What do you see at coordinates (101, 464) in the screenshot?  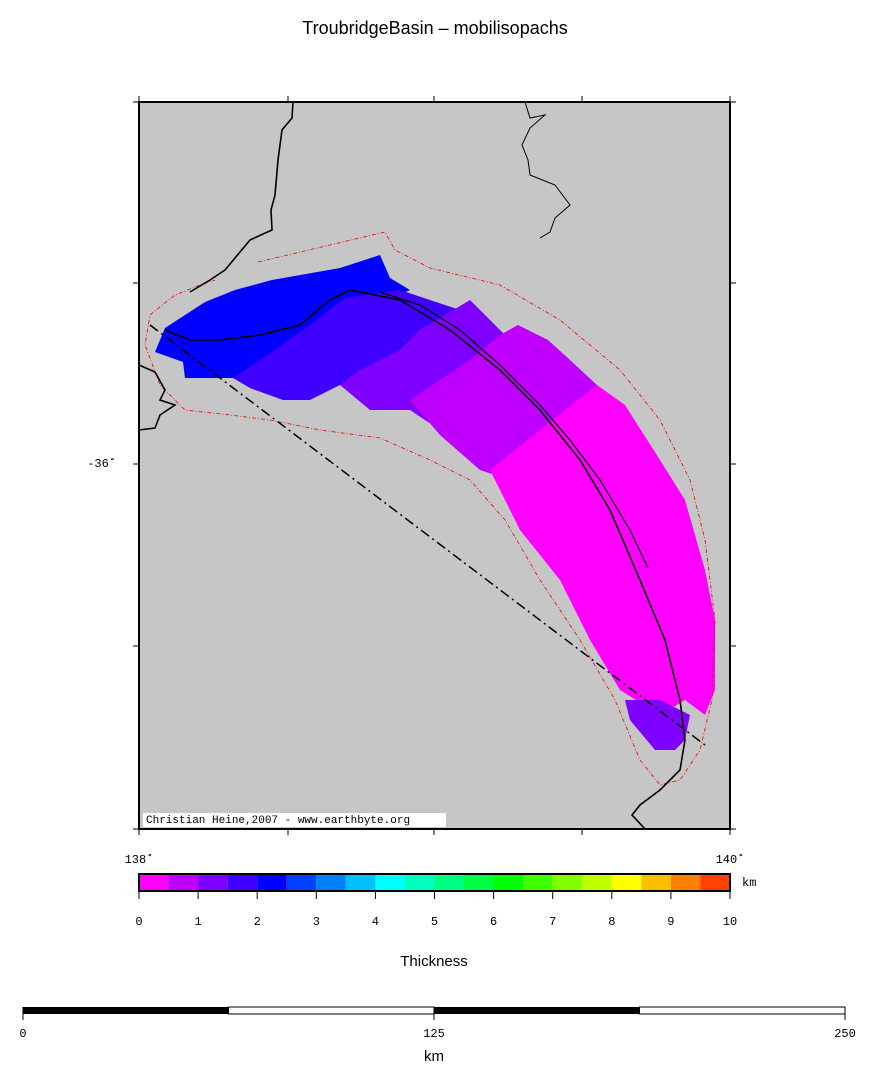 I see `lat-label: -36˚` at bounding box center [101, 464].